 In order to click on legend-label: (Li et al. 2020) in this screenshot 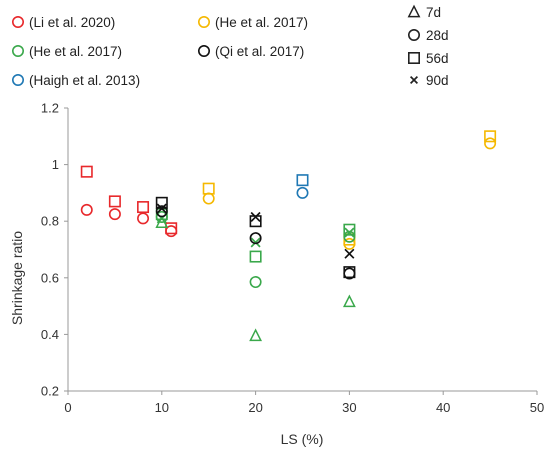, I will do `click(72, 22)`.